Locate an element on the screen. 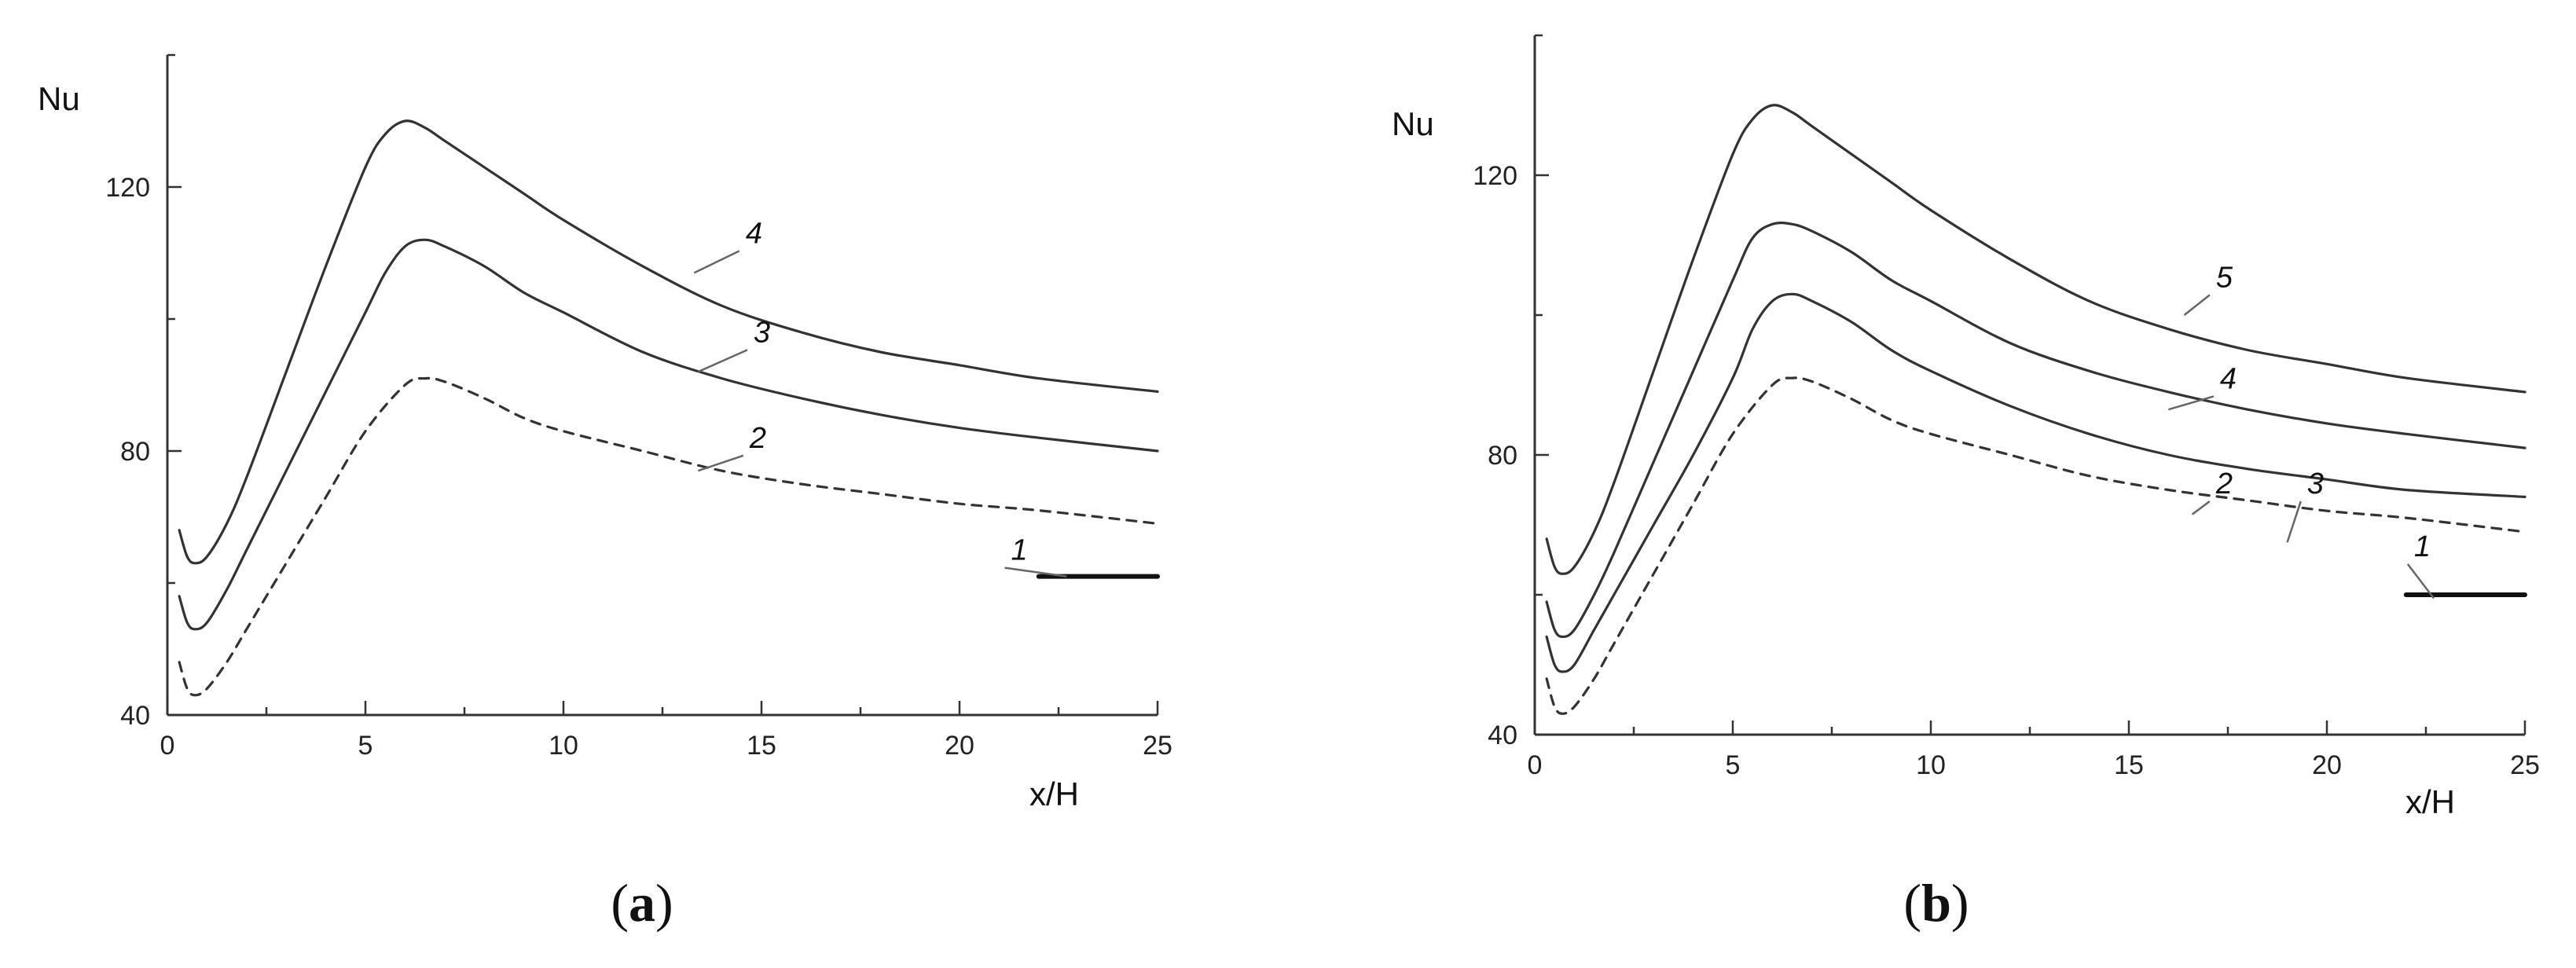  c0-series-2-line is located at coordinates (668, 536).